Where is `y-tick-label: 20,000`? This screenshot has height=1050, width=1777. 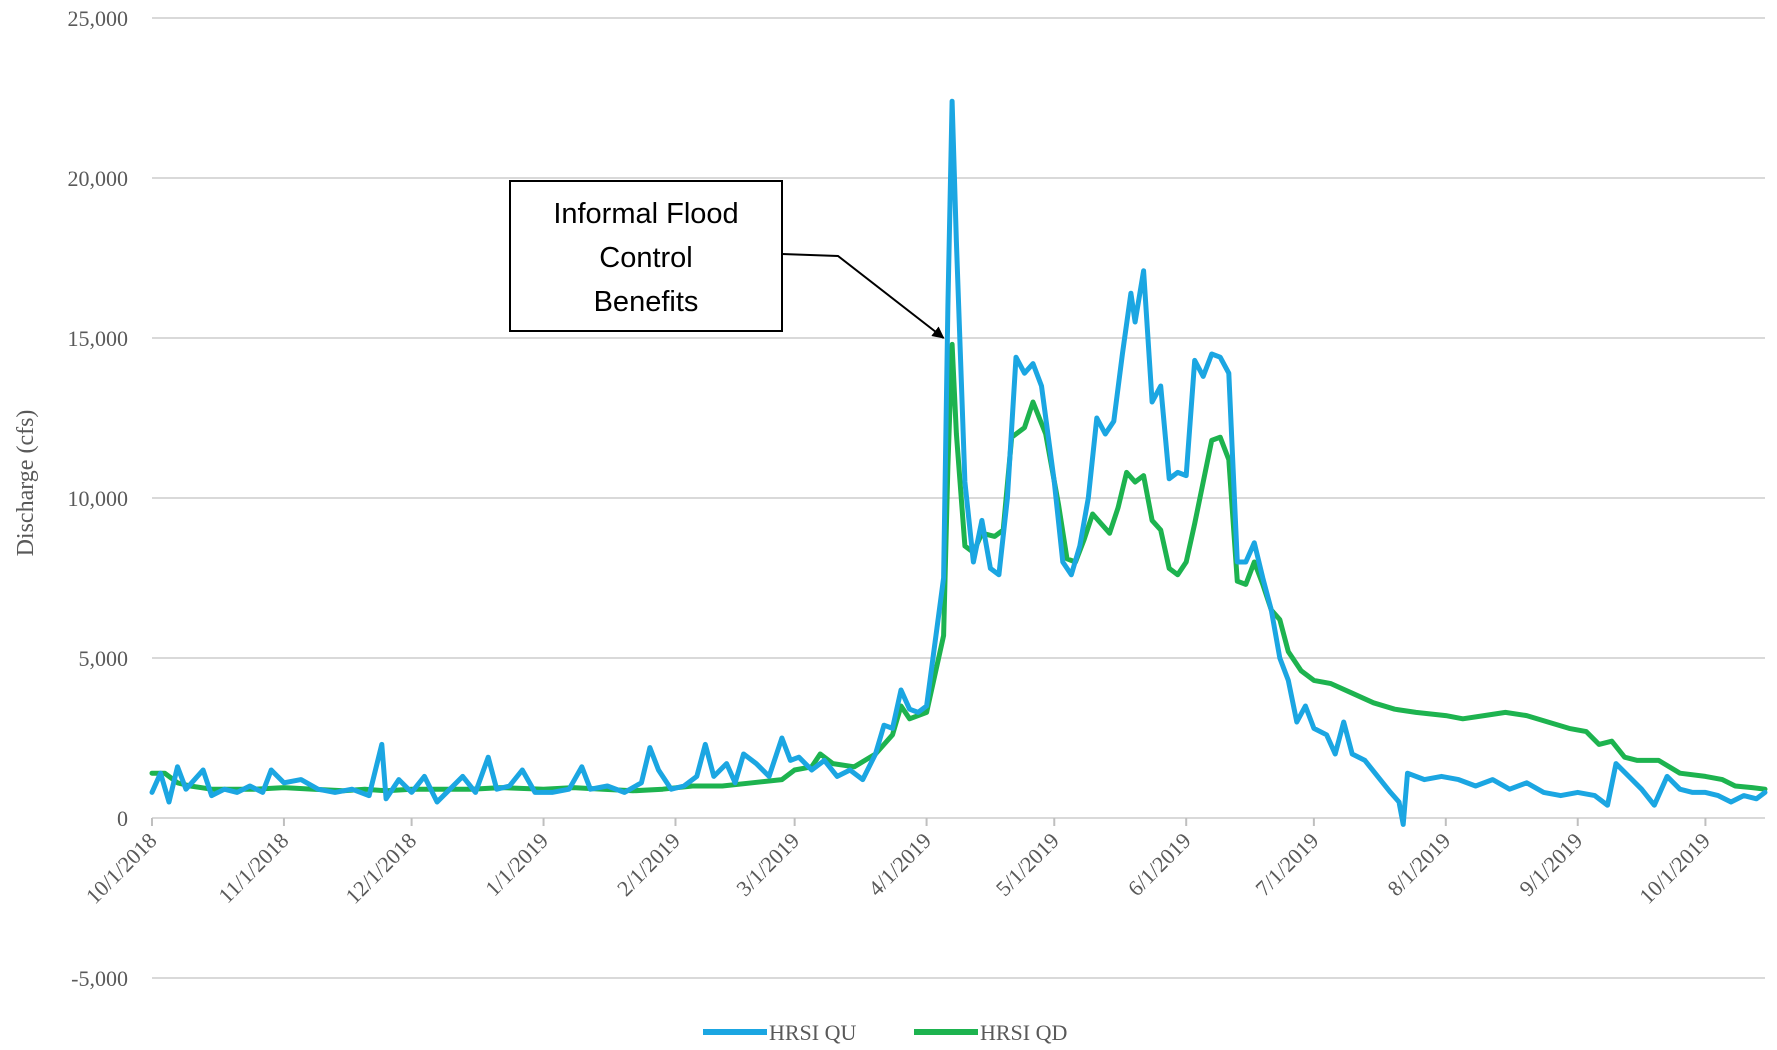 y-tick-label: 20,000 is located at coordinates (98, 178).